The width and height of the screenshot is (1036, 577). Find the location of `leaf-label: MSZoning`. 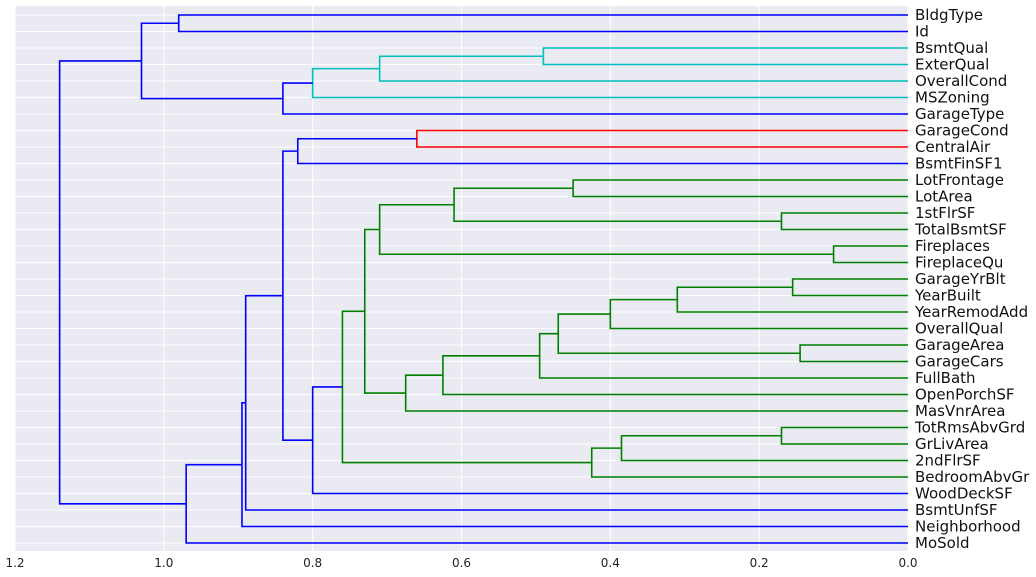

leaf-label: MSZoning is located at coordinates (952, 98).